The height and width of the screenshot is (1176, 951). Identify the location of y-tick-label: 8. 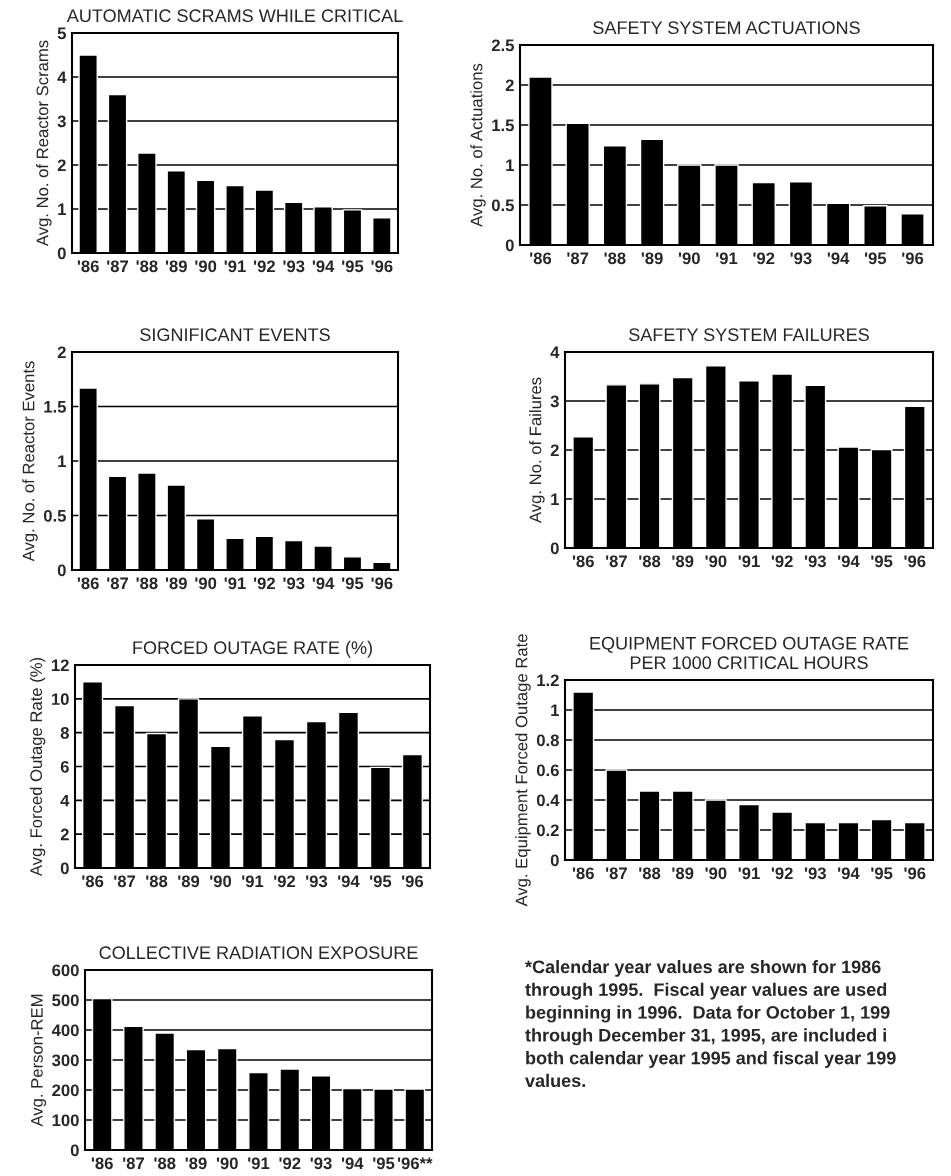
(64, 733).